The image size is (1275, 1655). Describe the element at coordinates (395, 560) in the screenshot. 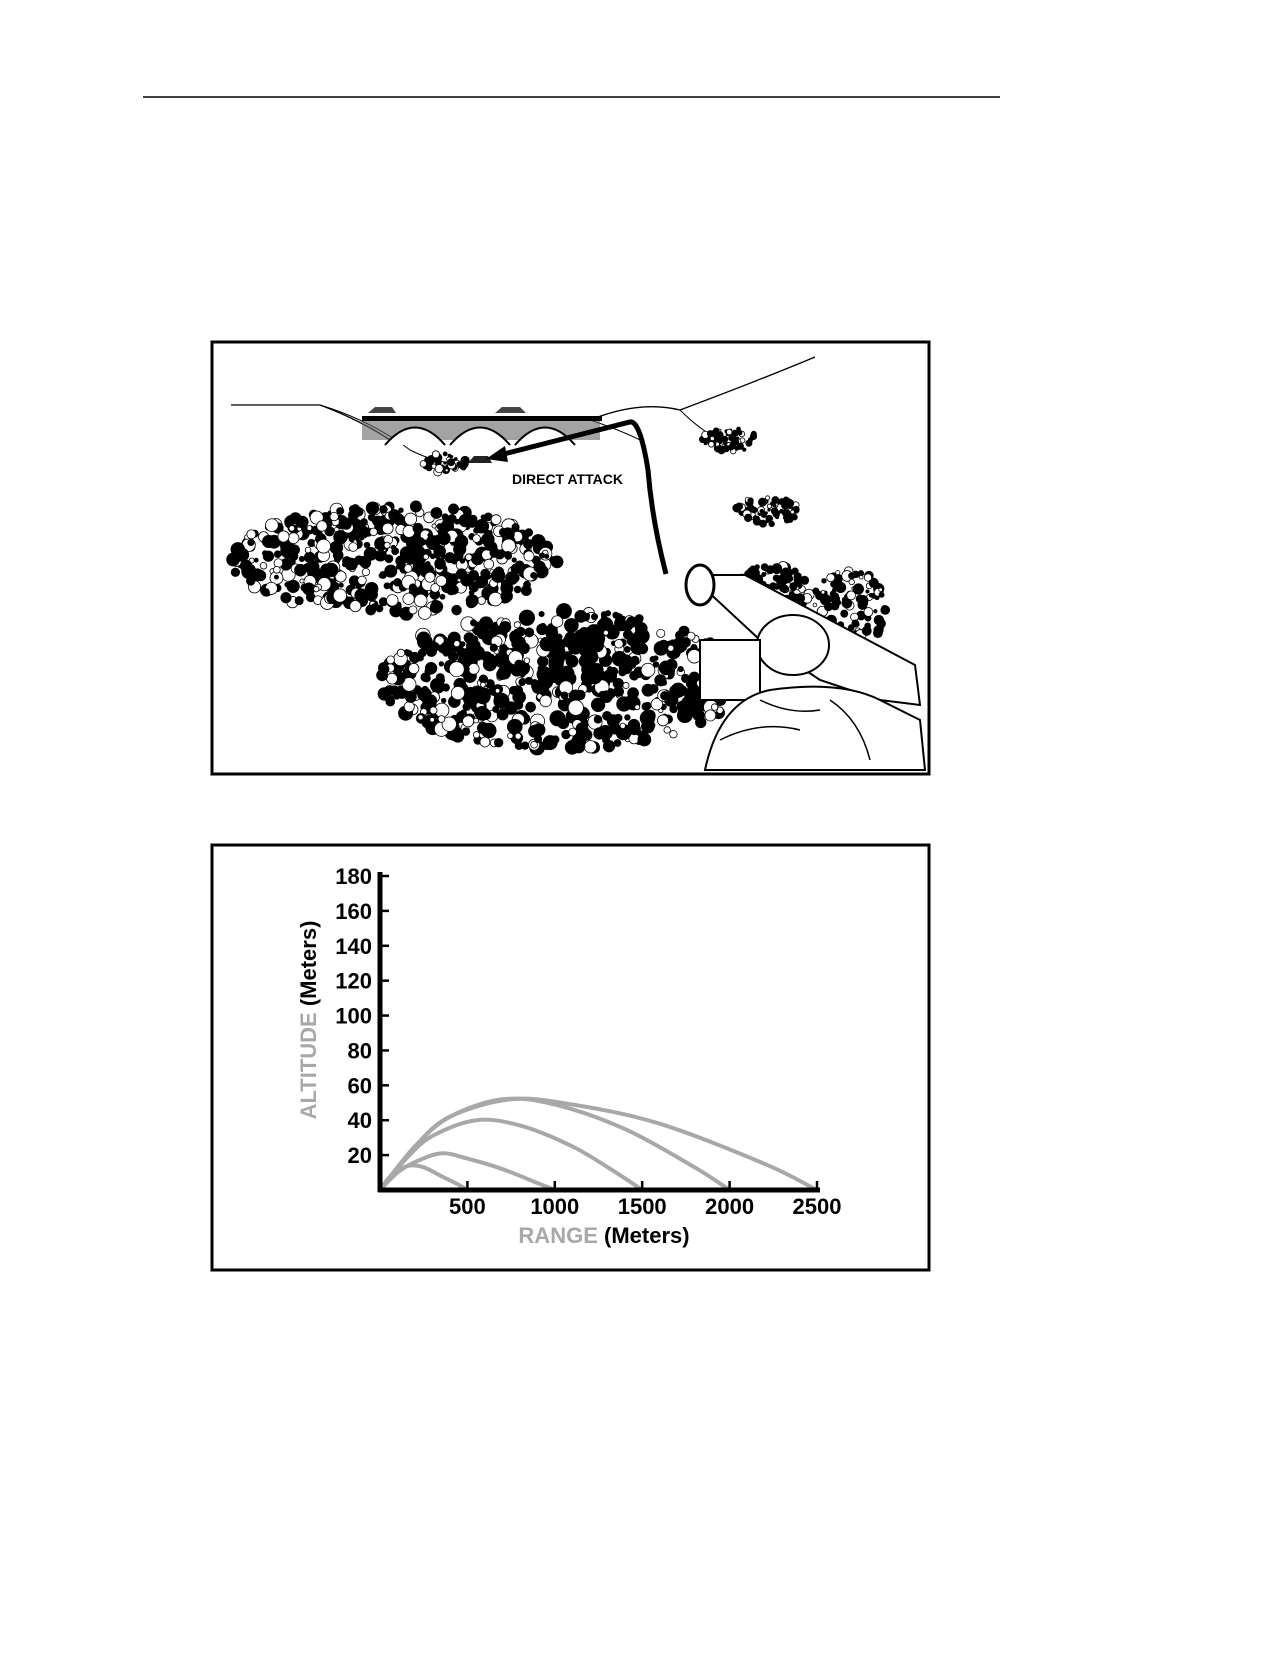

I see `bush` at that location.